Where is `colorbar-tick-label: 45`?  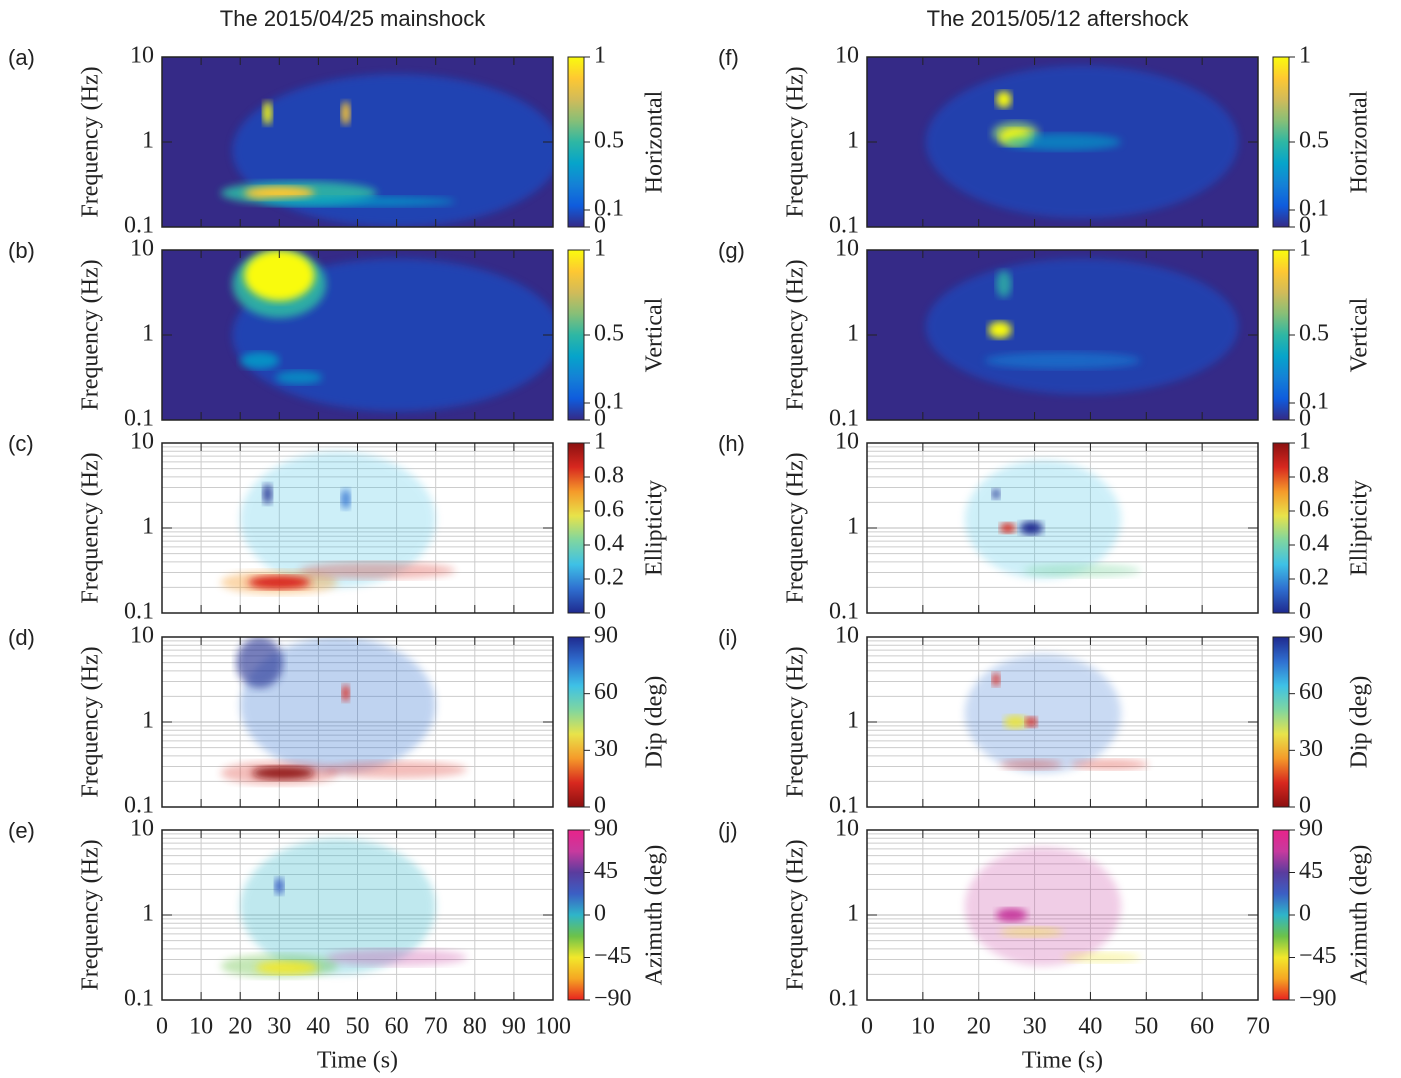 colorbar-tick-label: 45 is located at coordinates (606, 871).